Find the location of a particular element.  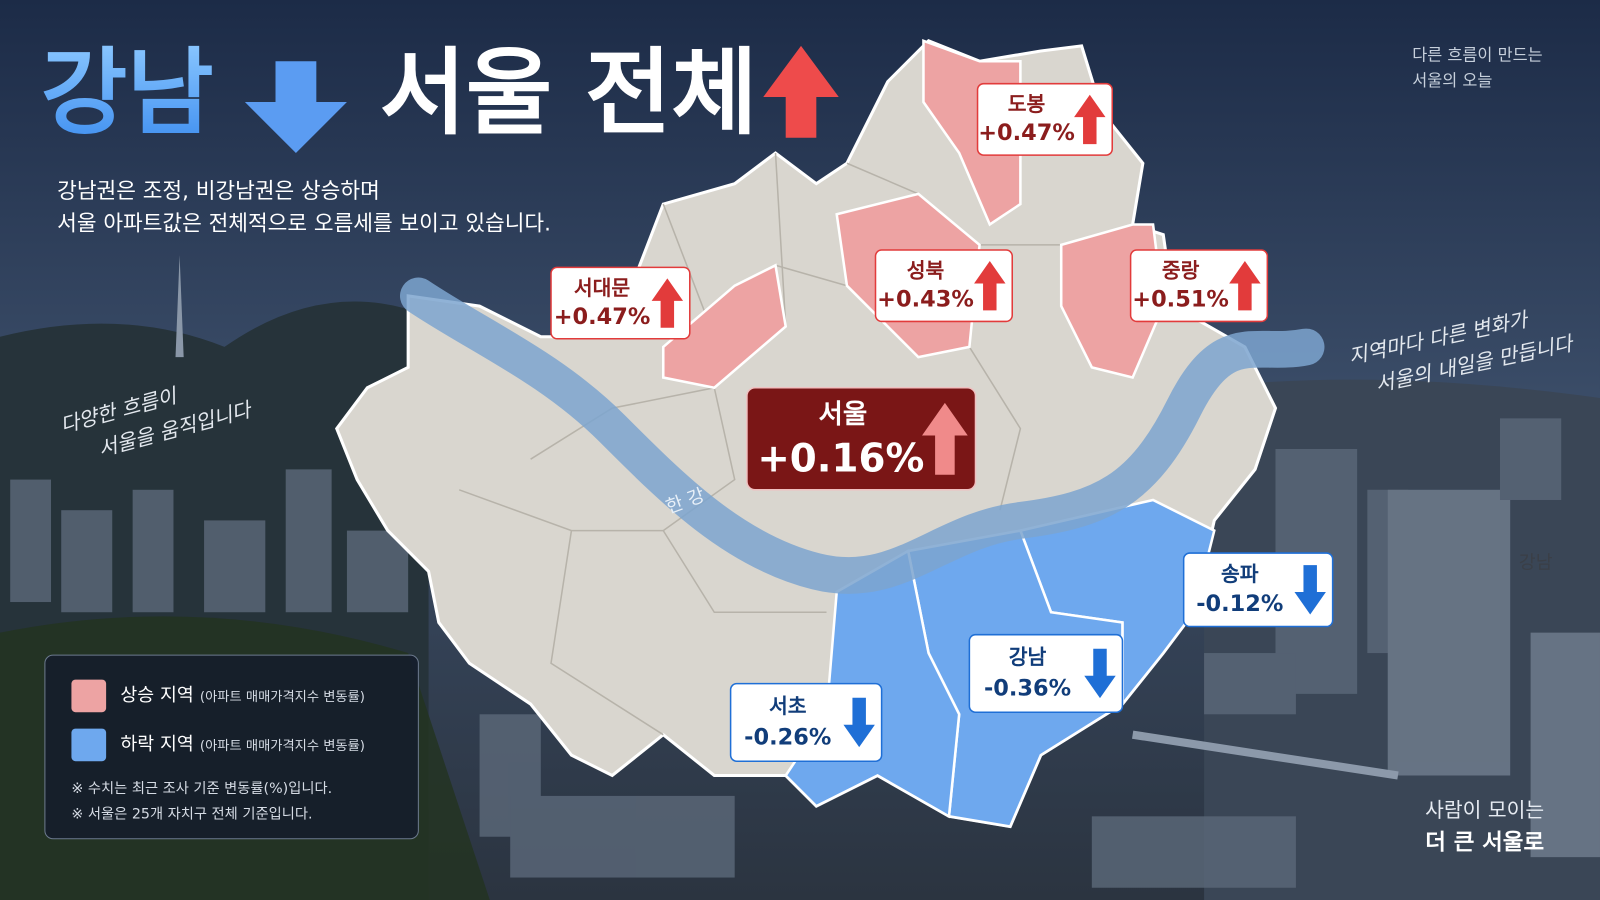

region-change: +0.51% is located at coordinates (1180, 299).